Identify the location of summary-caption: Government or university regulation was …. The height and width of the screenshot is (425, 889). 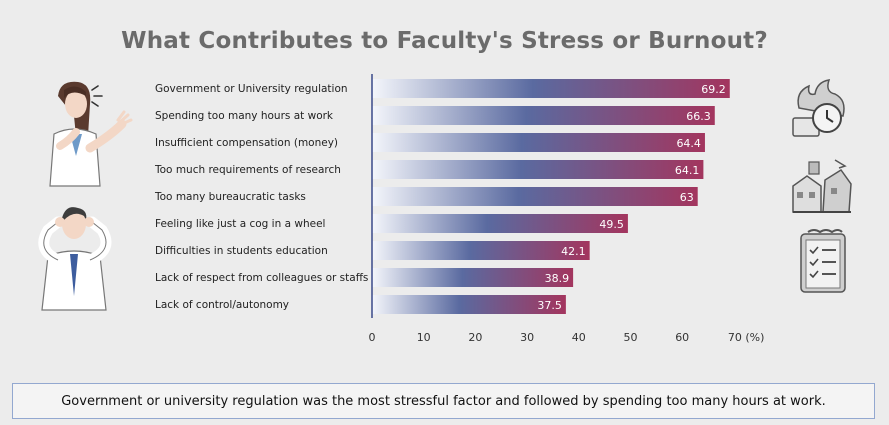
(443, 401).